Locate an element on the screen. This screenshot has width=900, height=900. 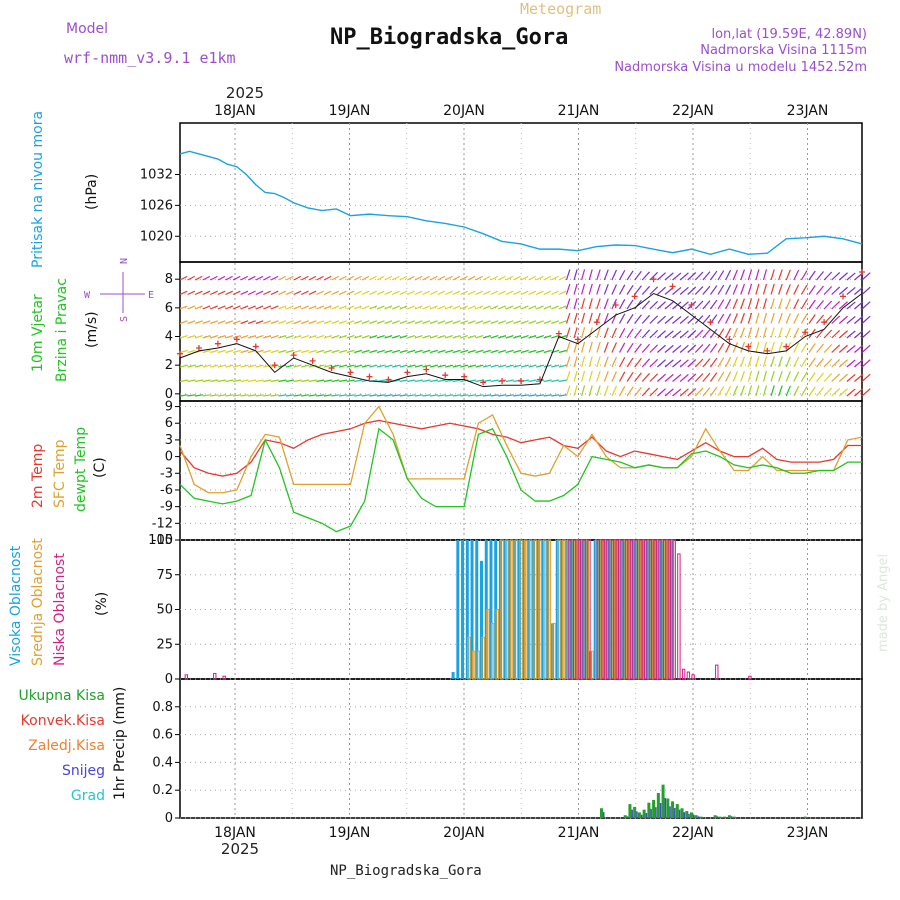
cloud-mid-bar is located at coordinates (540, 609).